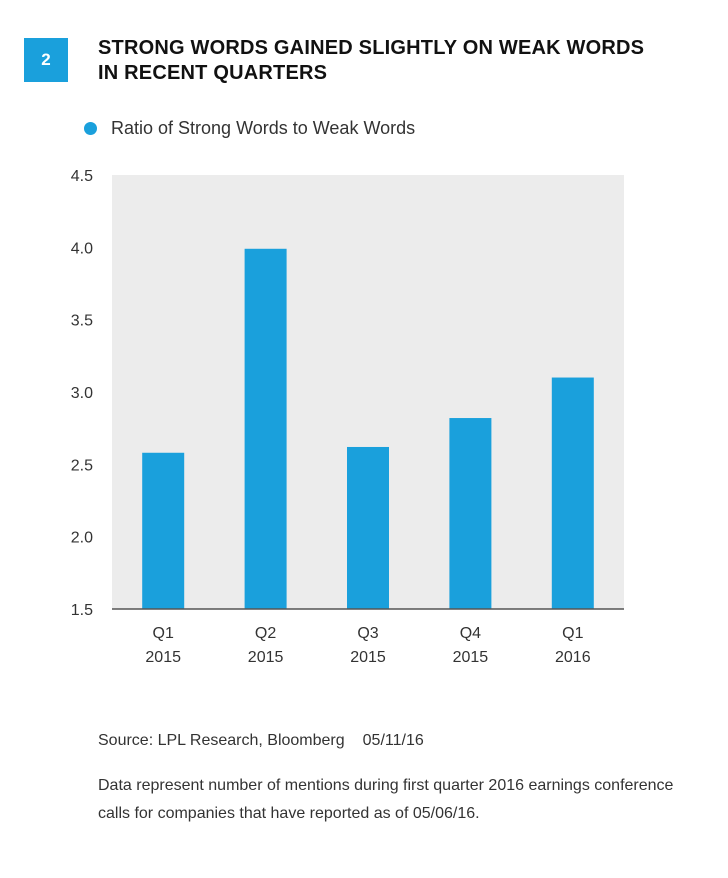 This screenshot has height=878, width=728. Describe the element at coordinates (82, 176) in the screenshot. I see `y-tick-label: 4.5` at that location.